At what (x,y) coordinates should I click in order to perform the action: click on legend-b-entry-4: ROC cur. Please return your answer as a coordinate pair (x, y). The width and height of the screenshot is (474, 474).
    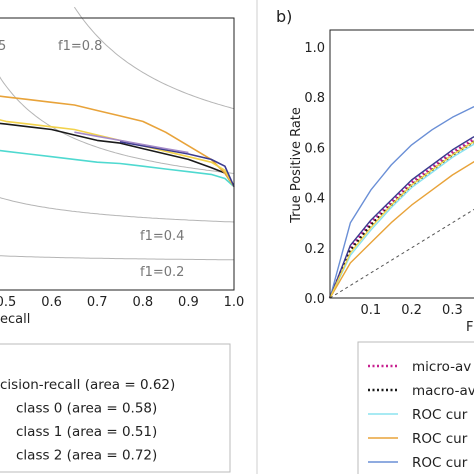
    Looking at the image, I should click on (440, 463).